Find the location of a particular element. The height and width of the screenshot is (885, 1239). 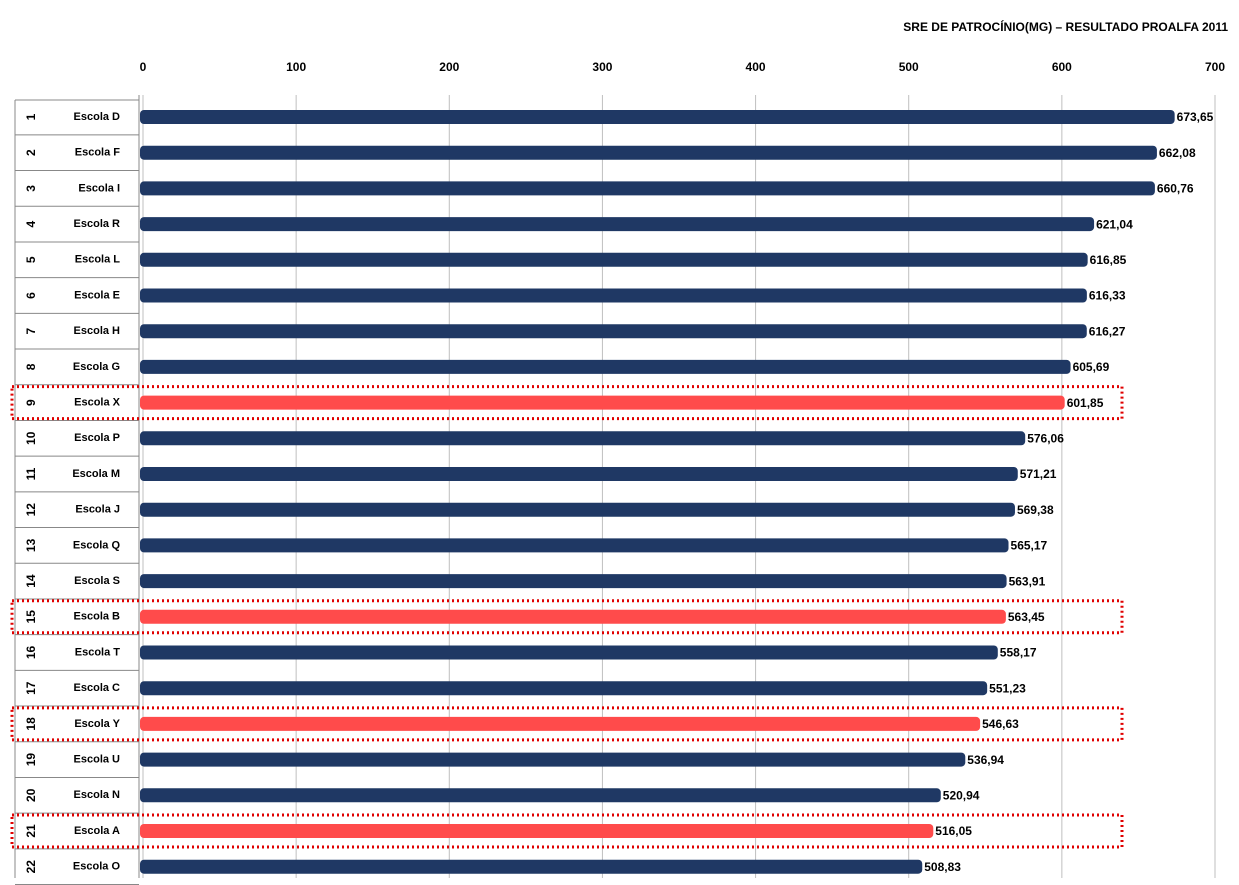

x-tick-label: 500 is located at coordinates (909, 67).